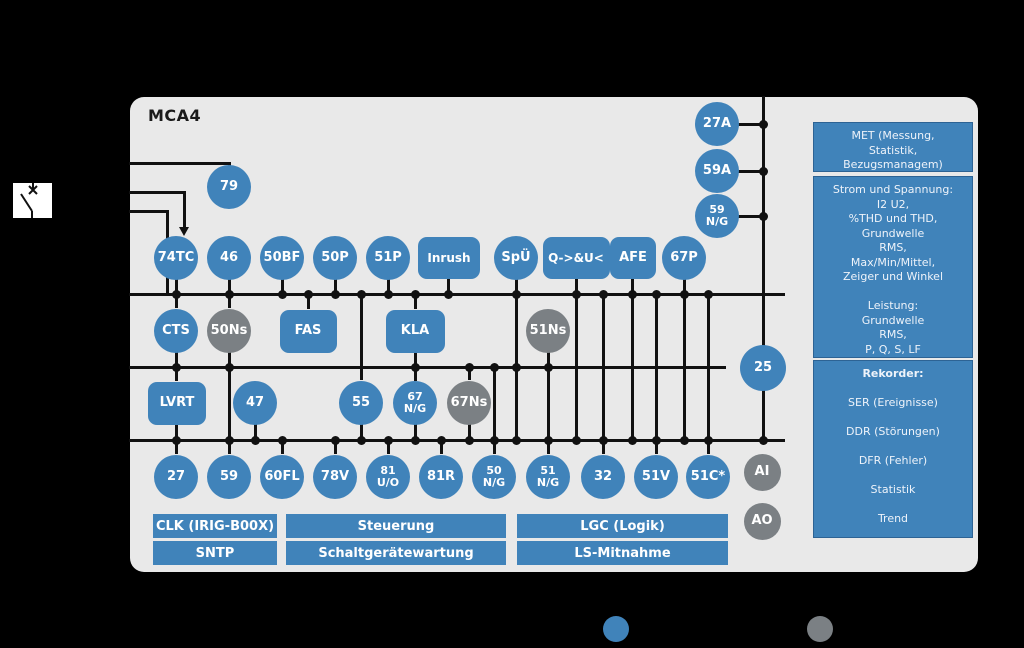 The image size is (1024, 648). I want to click on feature-bar-clk-irig-b00x: CLK (IRIG-B00X), so click(215, 526).